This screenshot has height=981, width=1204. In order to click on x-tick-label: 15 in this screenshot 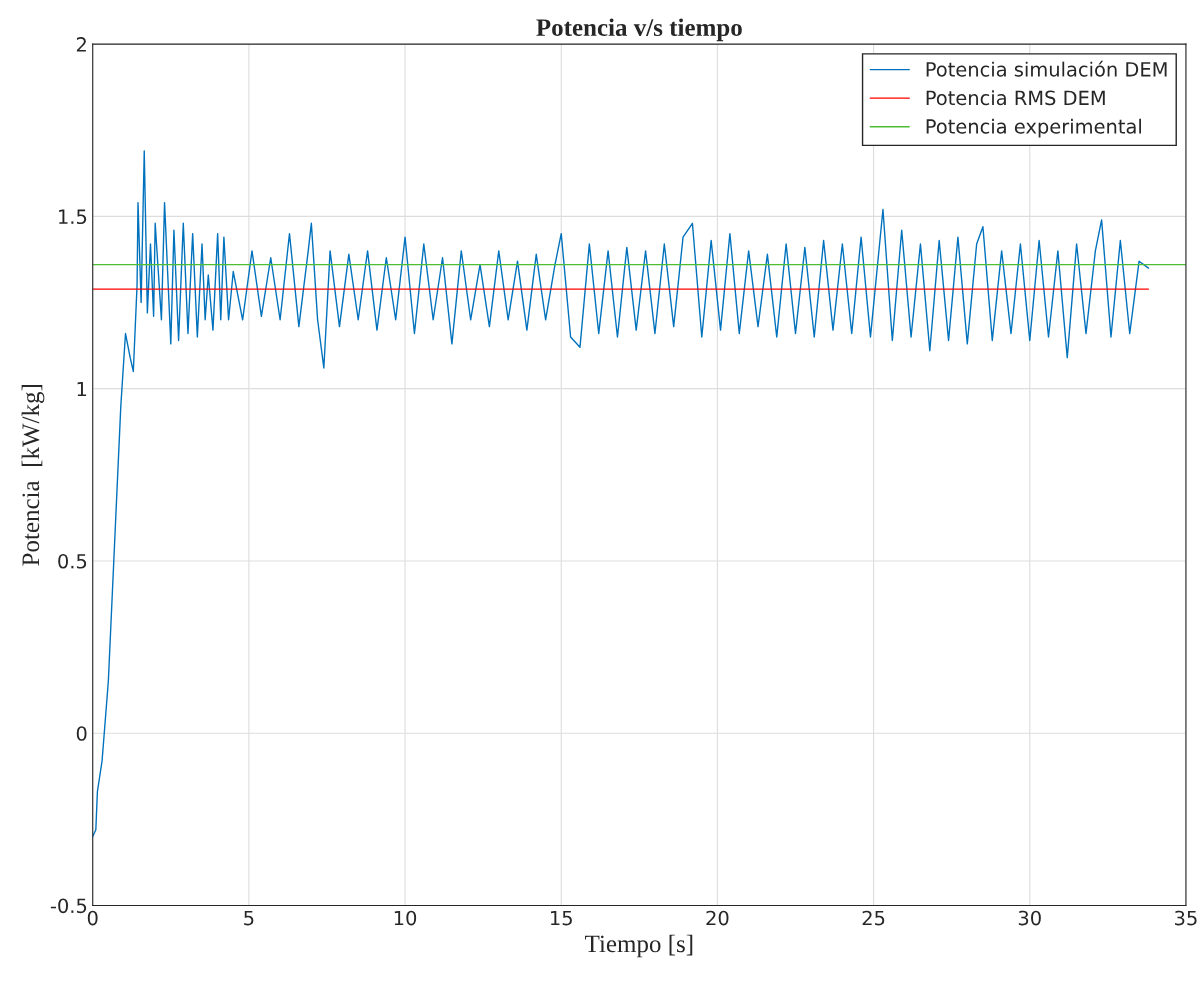, I will do `click(561, 918)`.